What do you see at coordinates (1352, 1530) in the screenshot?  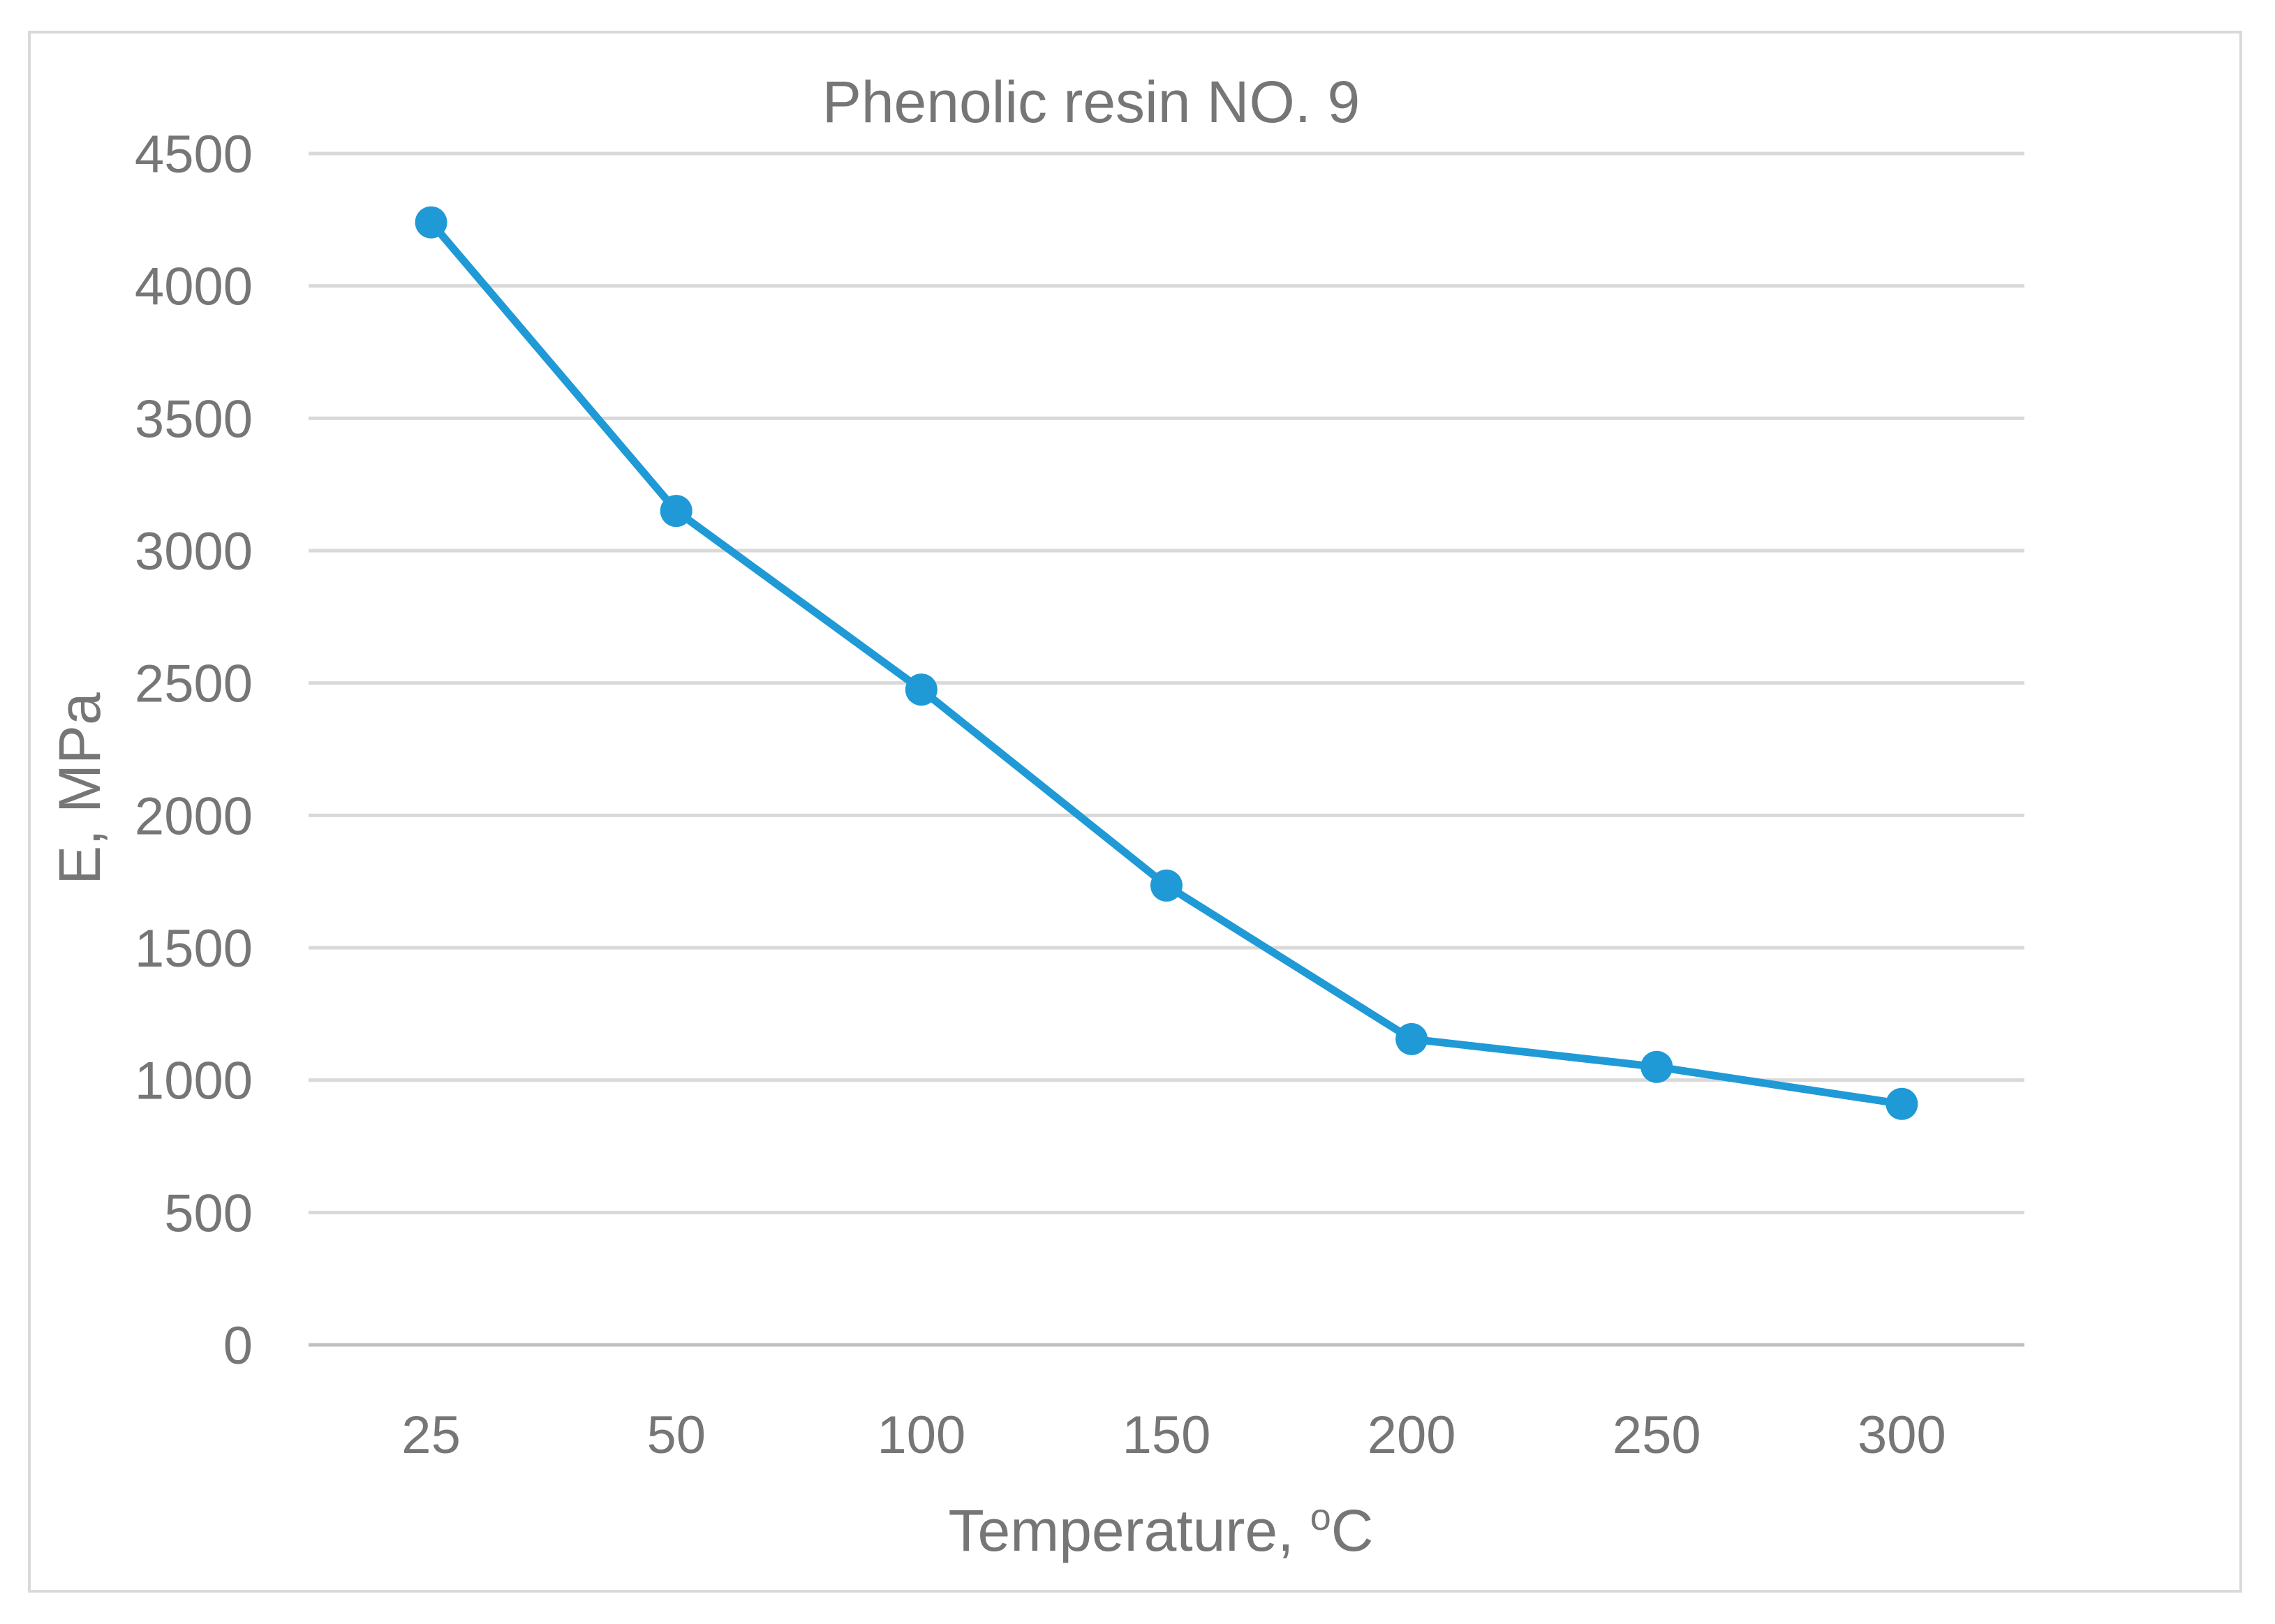 I see `x-axis-label-unit: C` at bounding box center [1352, 1530].